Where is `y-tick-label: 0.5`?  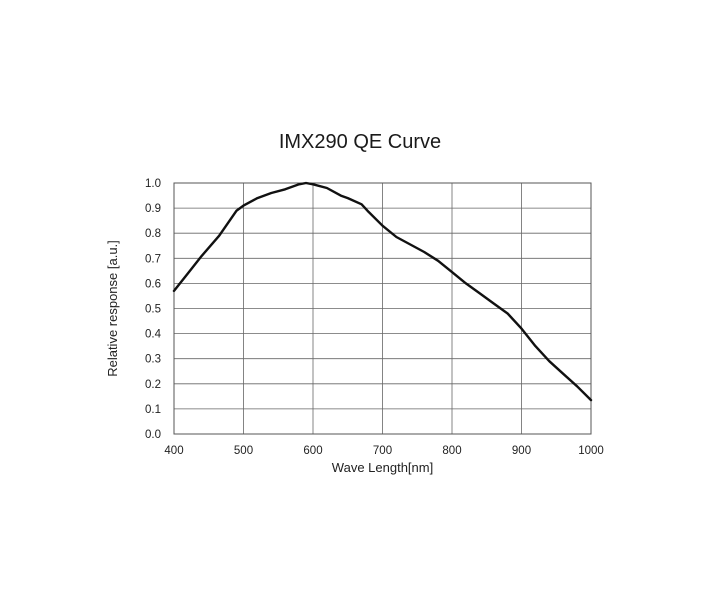 y-tick-label: 0.5 is located at coordinates (153, 310).